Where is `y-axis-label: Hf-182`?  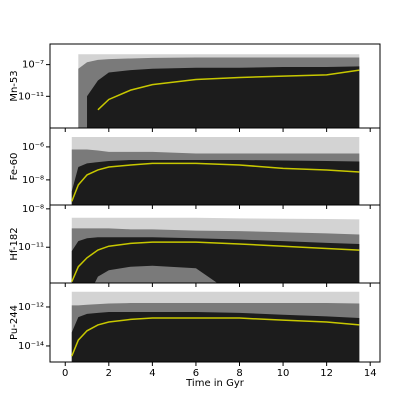 y-axis-label: Hf-182 is located at coordinates (14, 243).